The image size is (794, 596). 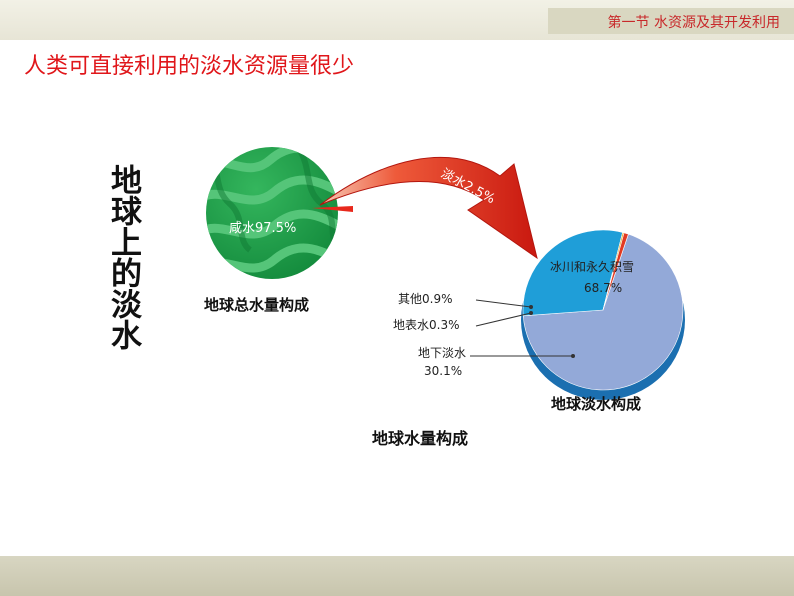 I want to click on total-water-pie: 咸水97.5%, so click(x=279, y=213).